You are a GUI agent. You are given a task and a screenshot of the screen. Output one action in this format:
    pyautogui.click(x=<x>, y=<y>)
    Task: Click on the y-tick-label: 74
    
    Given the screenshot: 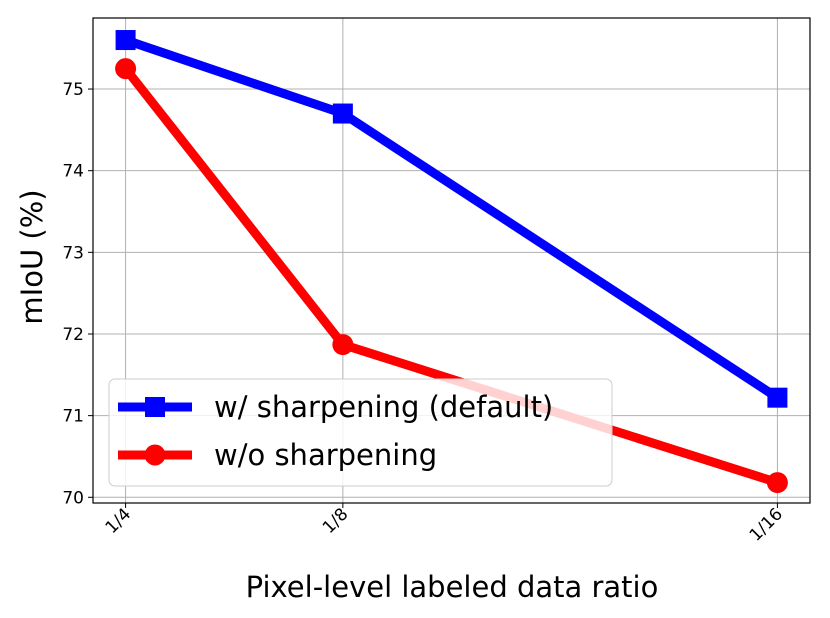 What is the action you would take?
    pyautogui.click(x=73, y=172)
    